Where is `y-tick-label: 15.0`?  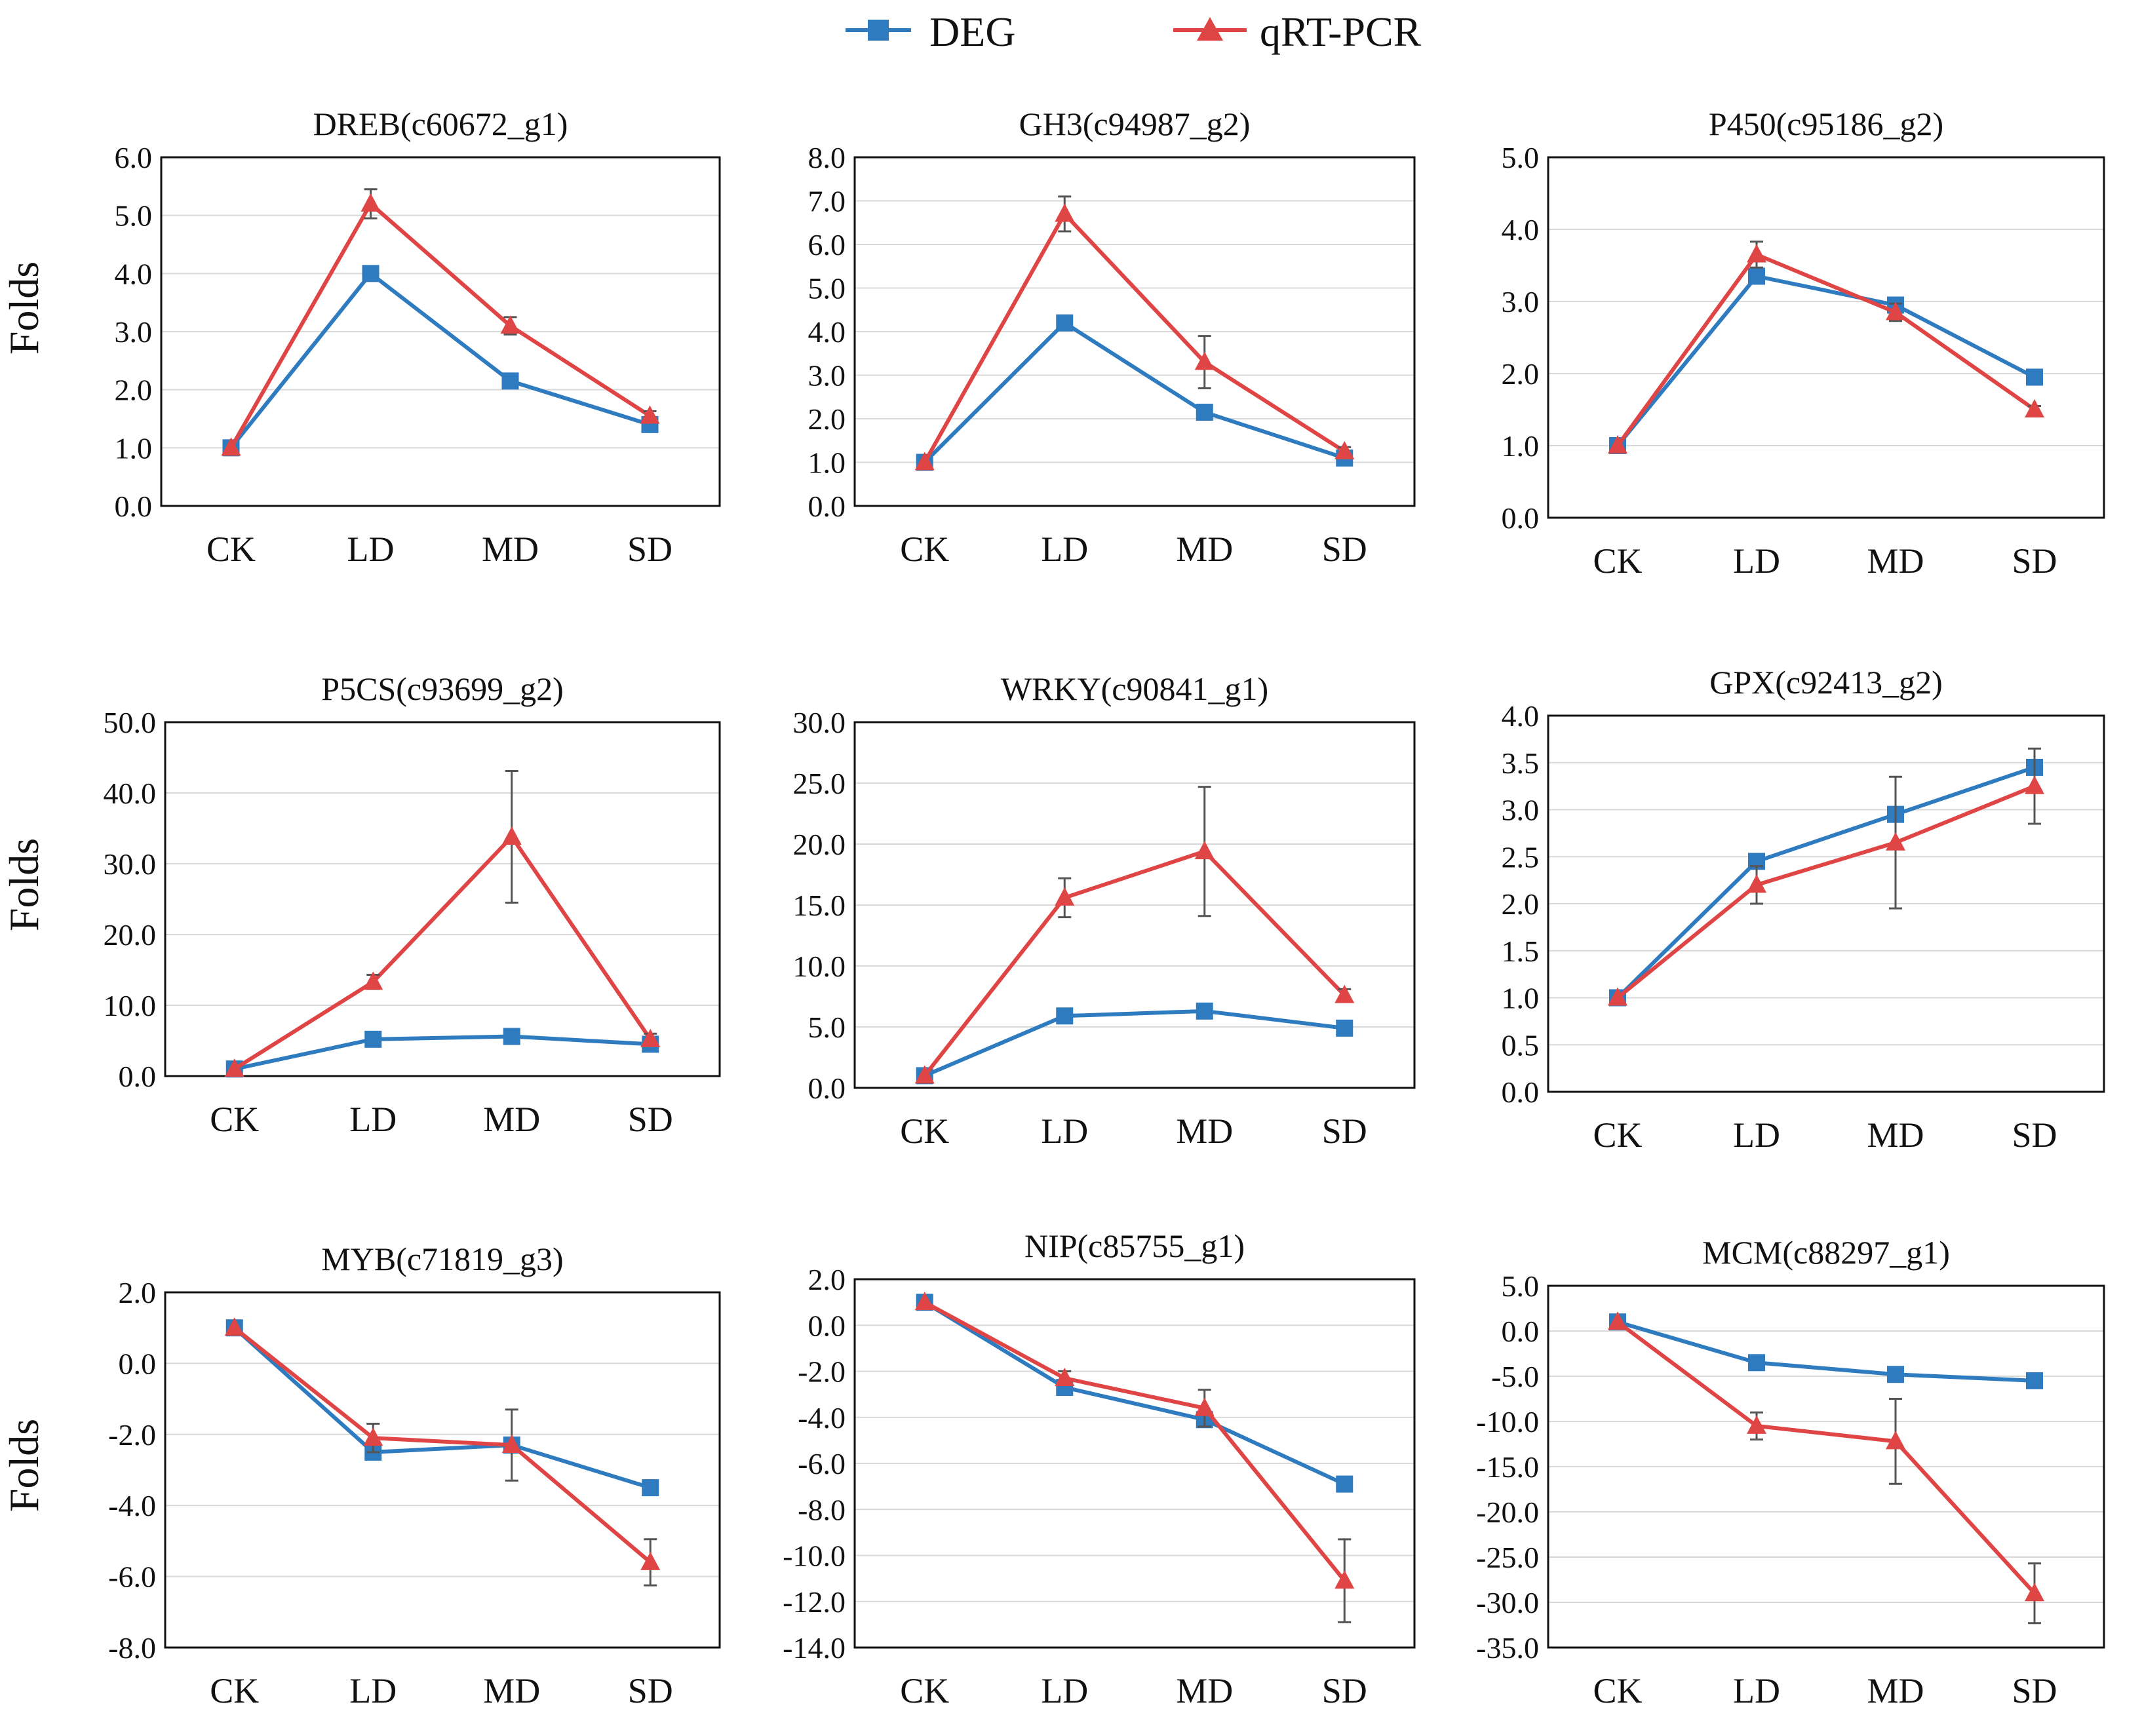
y-tick-label: 15.0 is located at coordinates (819, 905).